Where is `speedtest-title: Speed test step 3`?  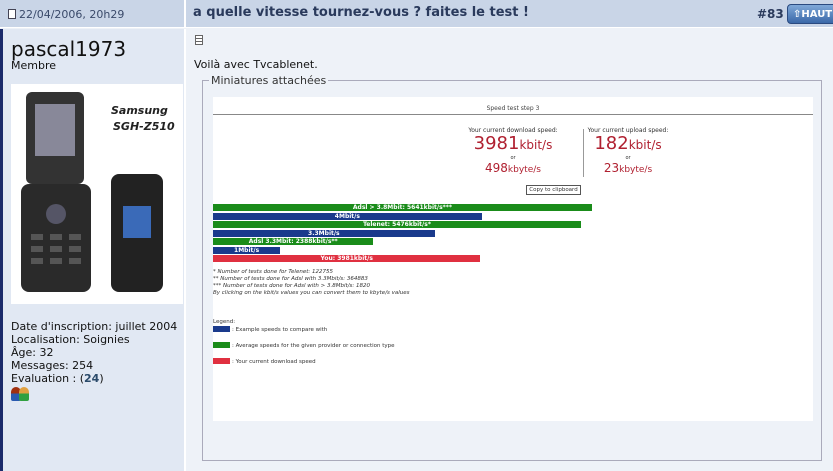 speedtest-title: Speed test step 3 is located at coordinates (513, 108).